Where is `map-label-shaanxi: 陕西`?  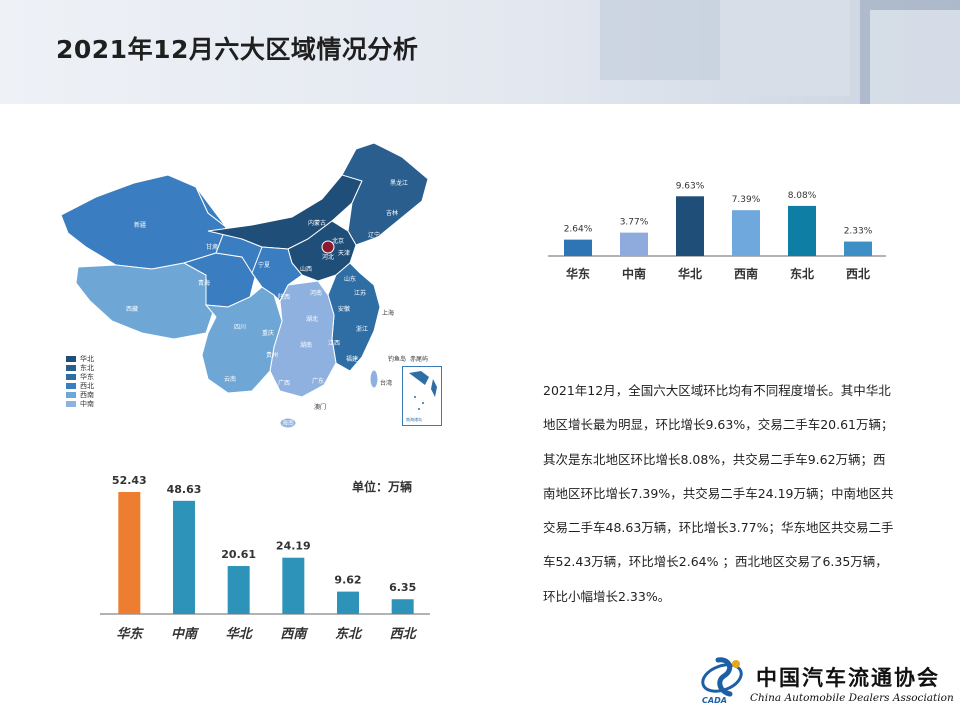 map-label-shaanxi: 陕西 is located at coordinates (284, 297).